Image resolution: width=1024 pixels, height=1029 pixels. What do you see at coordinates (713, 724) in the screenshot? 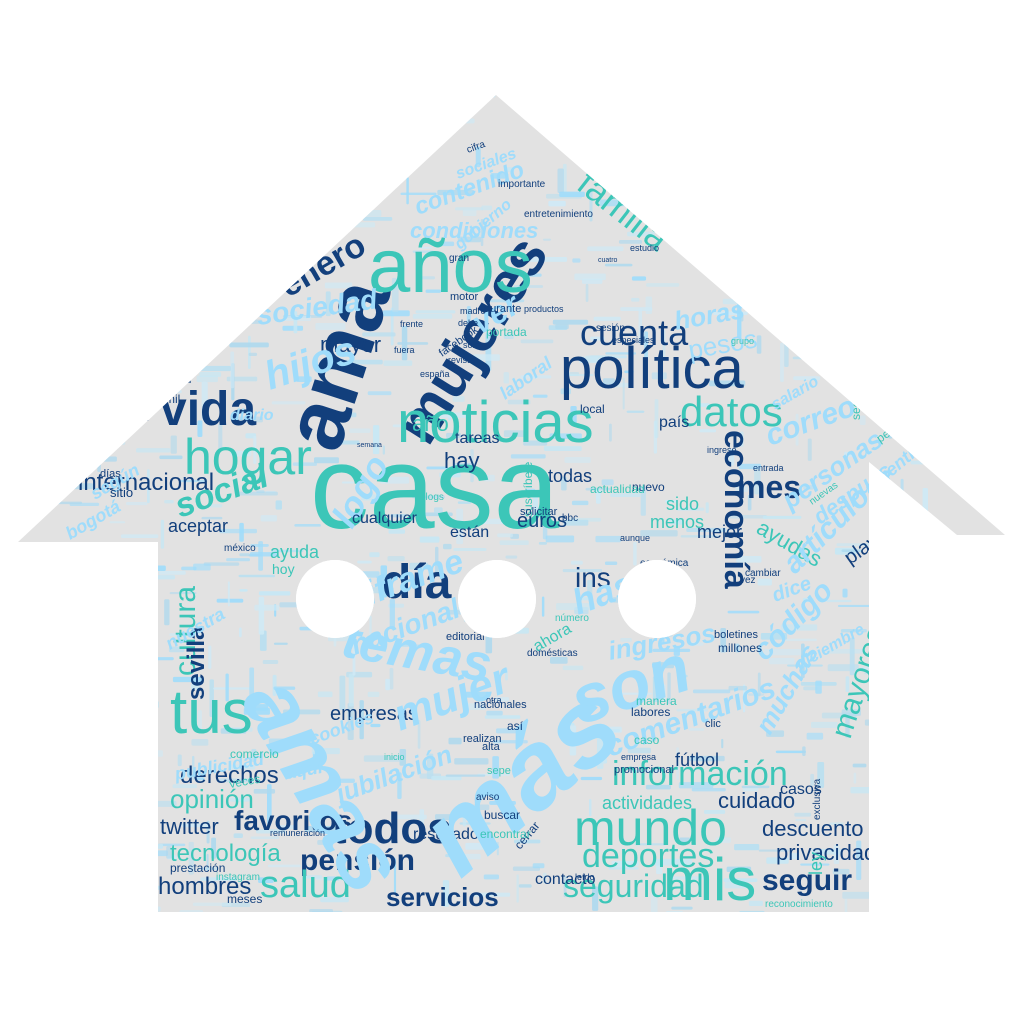
I see `word-137: clic` at bounding box center [713, 724].